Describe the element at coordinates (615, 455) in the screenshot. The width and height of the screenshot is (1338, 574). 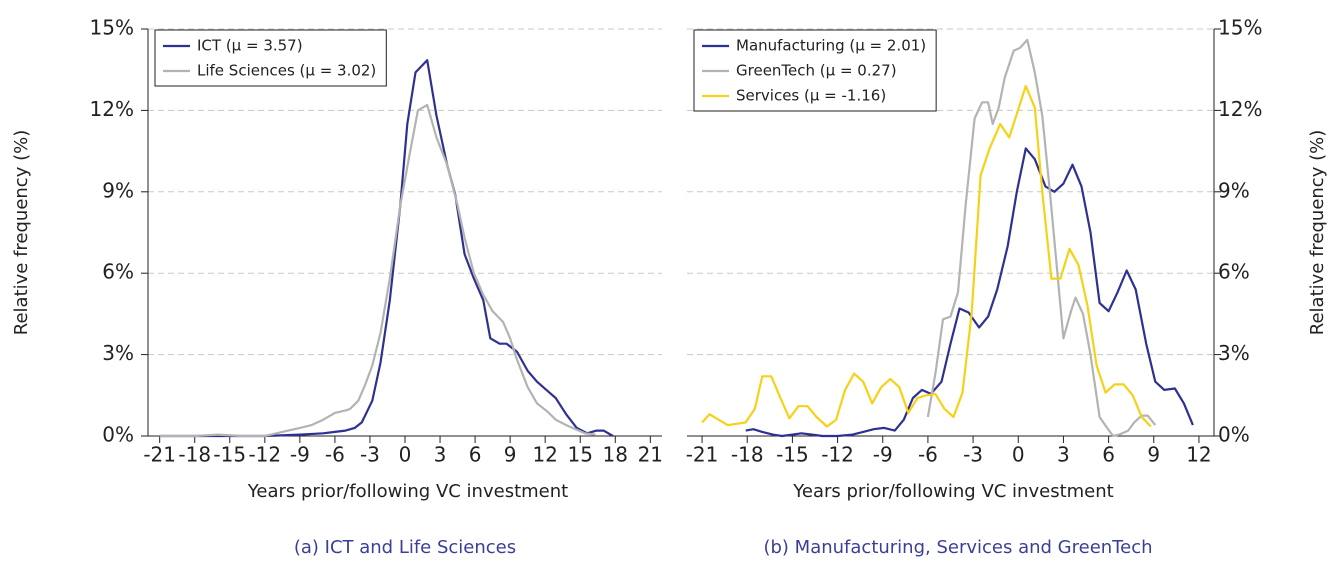
I see `x-tick-label: 18` at that location.